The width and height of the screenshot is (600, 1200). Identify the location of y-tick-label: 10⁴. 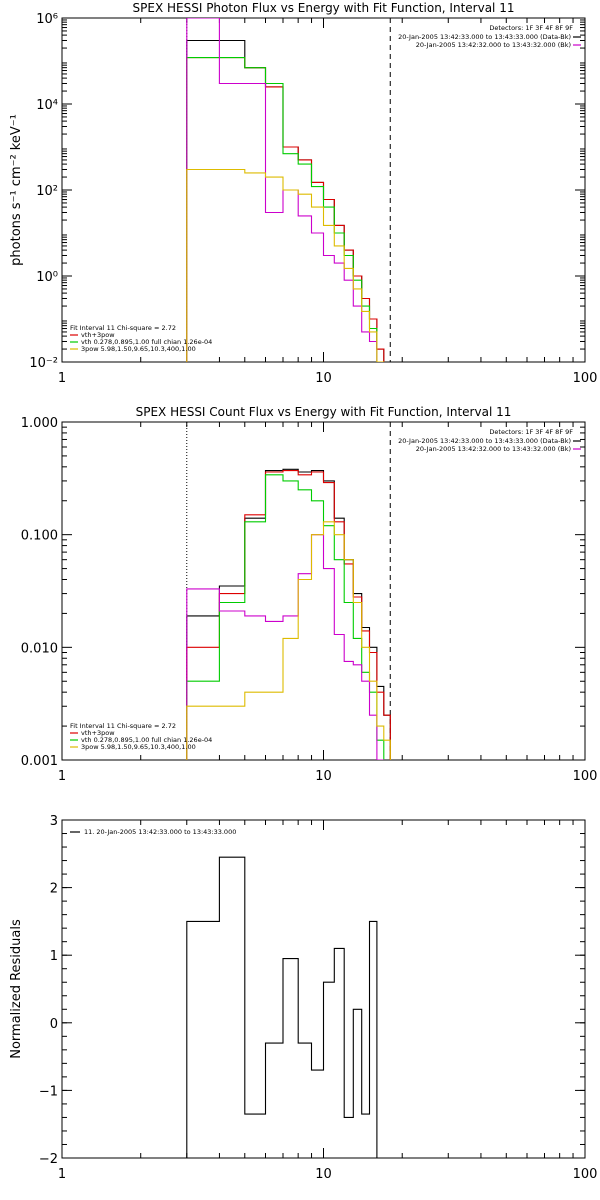
(47, 105).